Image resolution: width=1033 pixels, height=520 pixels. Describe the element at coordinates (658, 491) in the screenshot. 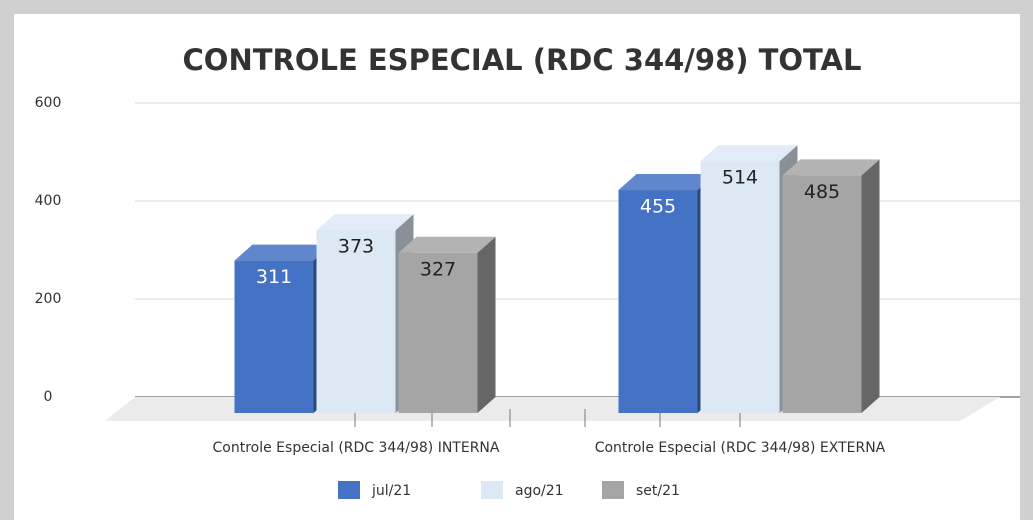

I see `legend-label: set/21` at that location.